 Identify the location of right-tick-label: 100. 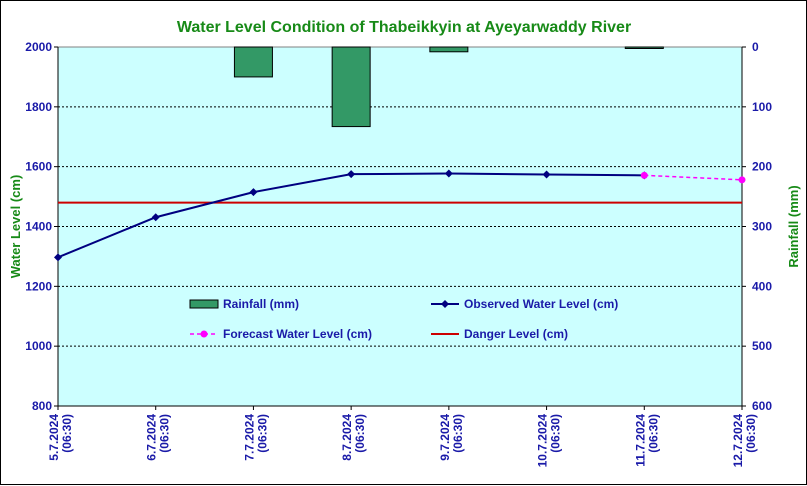
(762, 107).